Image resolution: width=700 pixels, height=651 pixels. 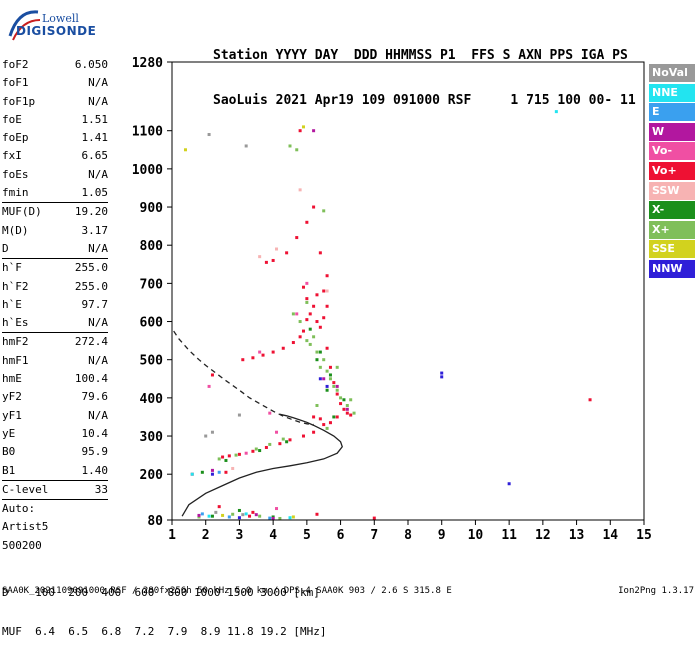 What do you see at coordinates (147, 132) in the screenshot?
I see `y-tick-label: 1100` at bounding box center [147, 132].